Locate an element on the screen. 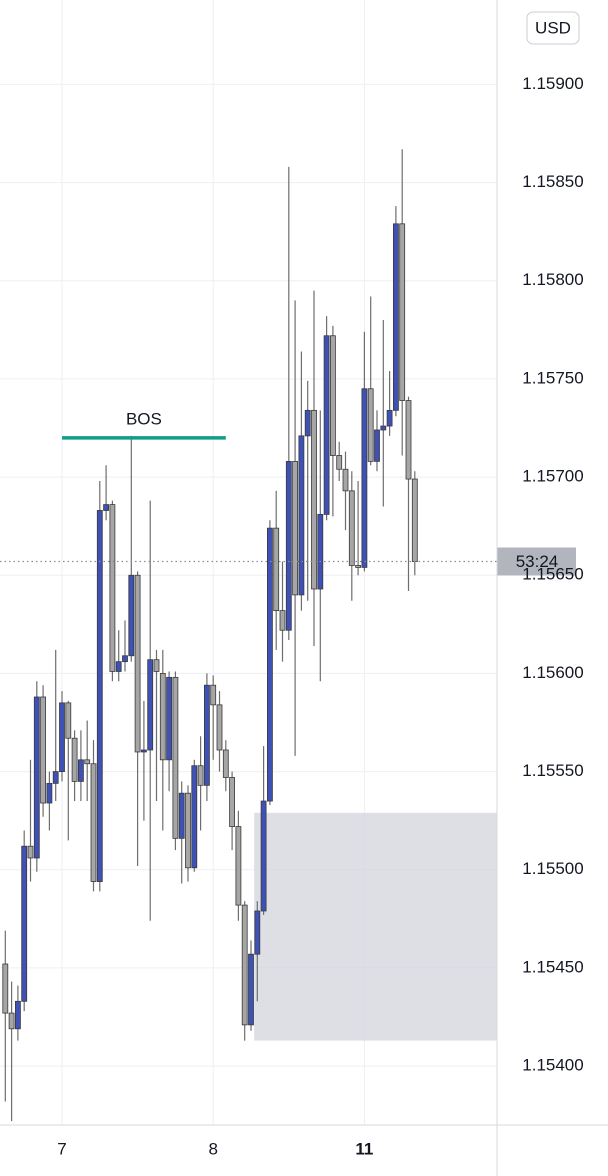 The width and height of the screenshot is (608, 1176). overlays: 53:24 BOS is located at coordinates (288, 492).